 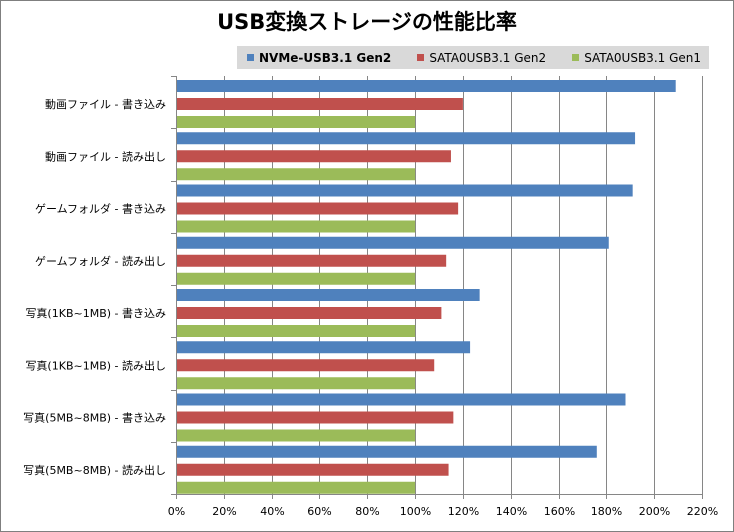 What do you see at coordinates (606, 511) in the screenshot?
I see `x-tick-label: 180%` at bounding box center [606, 511].